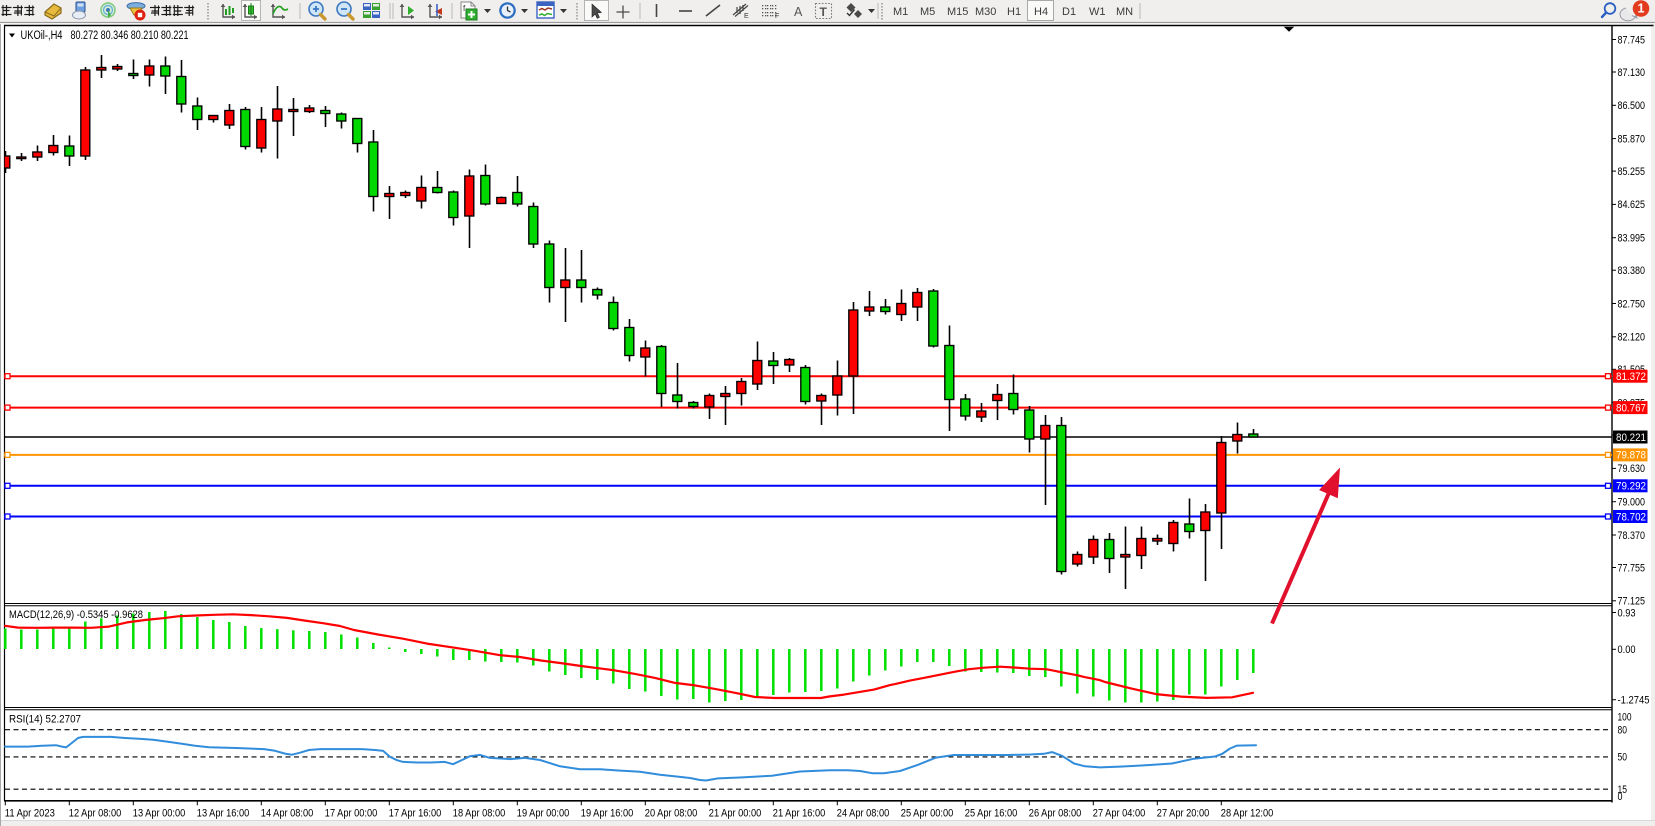 The width and height of the screenshot is (1655, 826). I want to click on svg-text: -1.2745, so click(1634, 701).